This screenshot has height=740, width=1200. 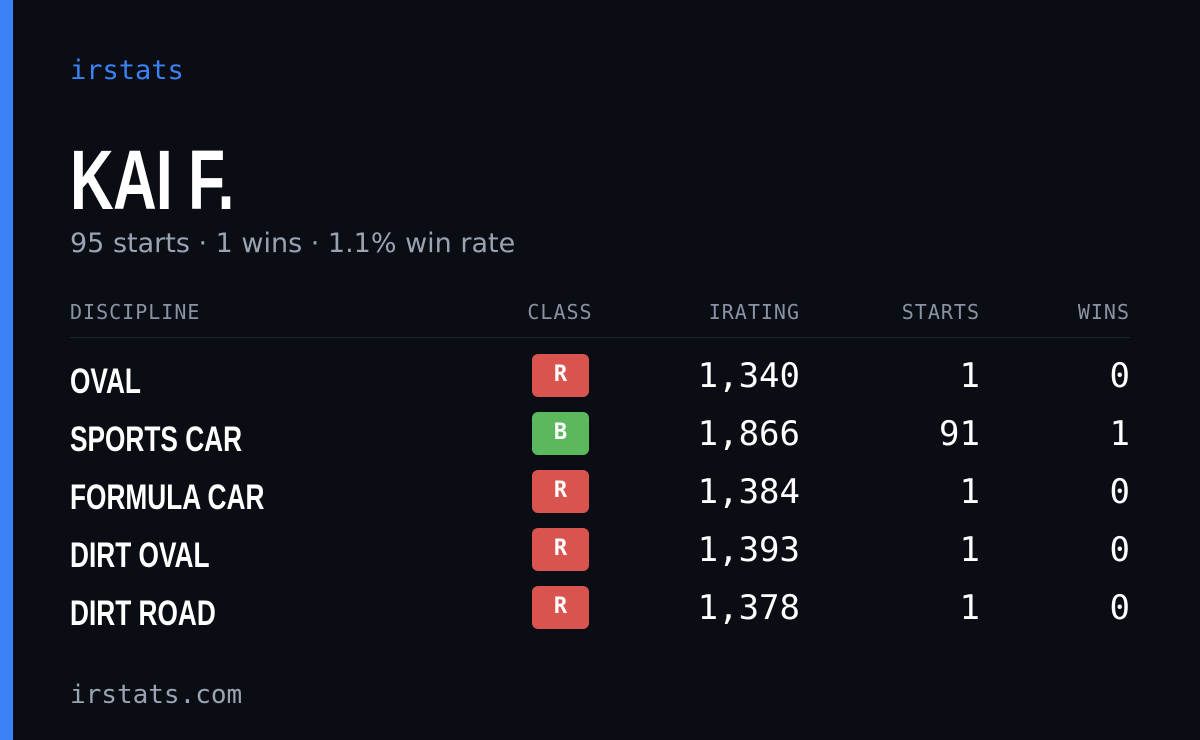 What do you see at coordinates (140, 555) in the screenshot?
I see `discipline: DIRT OVAL` at bounding box center [140, 555].